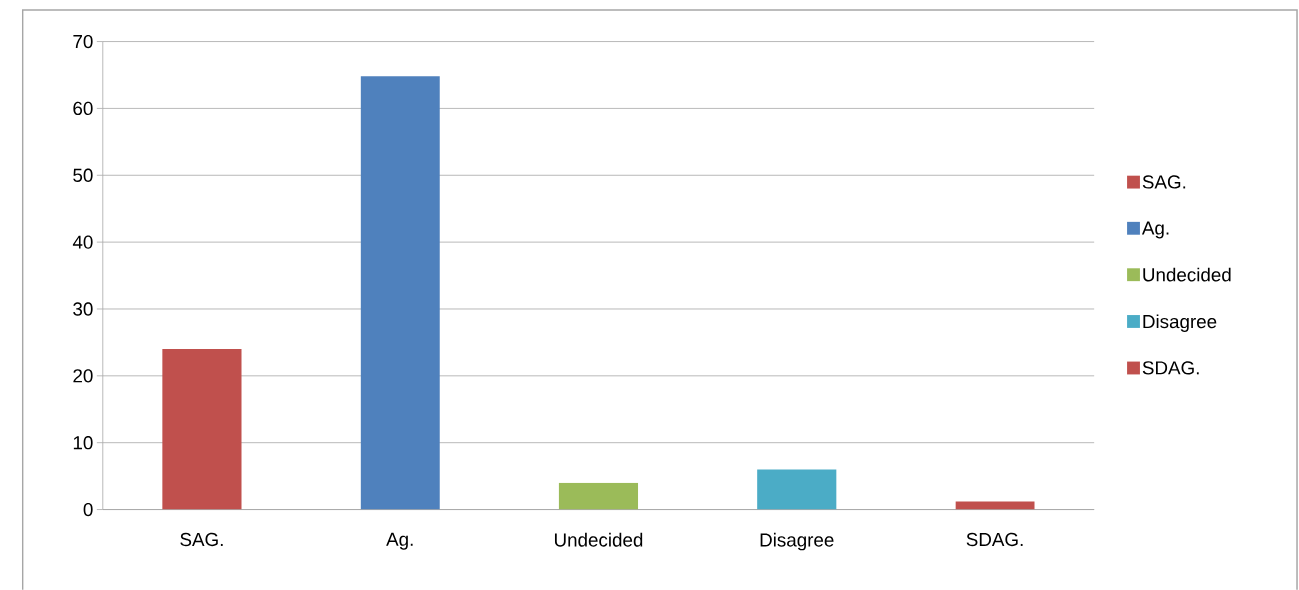 The width and height of the screenshot is (1299, 590). What do you see at coordinates (83, 108) in the screenshot?
I see `y-tick-label: 60` at bounding box center [83, 108].